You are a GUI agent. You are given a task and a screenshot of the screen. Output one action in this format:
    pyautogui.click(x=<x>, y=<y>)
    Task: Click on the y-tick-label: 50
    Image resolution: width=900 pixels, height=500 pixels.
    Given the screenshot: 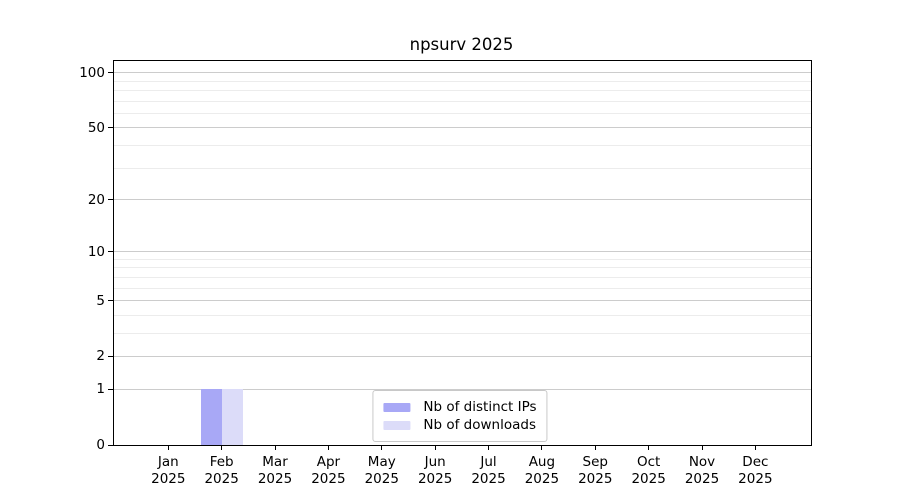 What is the action you would take?
    pyautogui.click(x=96, y=127)
    